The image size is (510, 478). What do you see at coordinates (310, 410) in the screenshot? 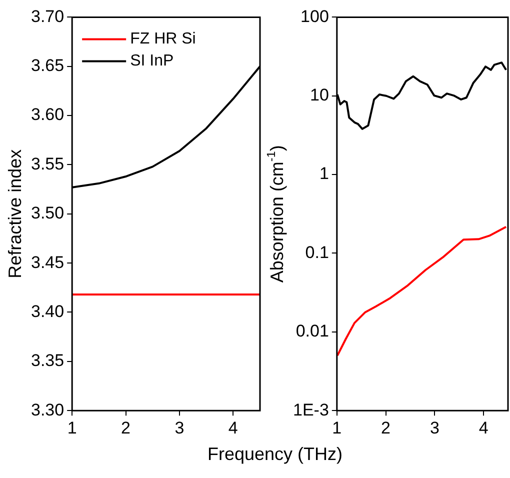
I see `y-tick-label: 1E-3` at bounding box center [310, 410].